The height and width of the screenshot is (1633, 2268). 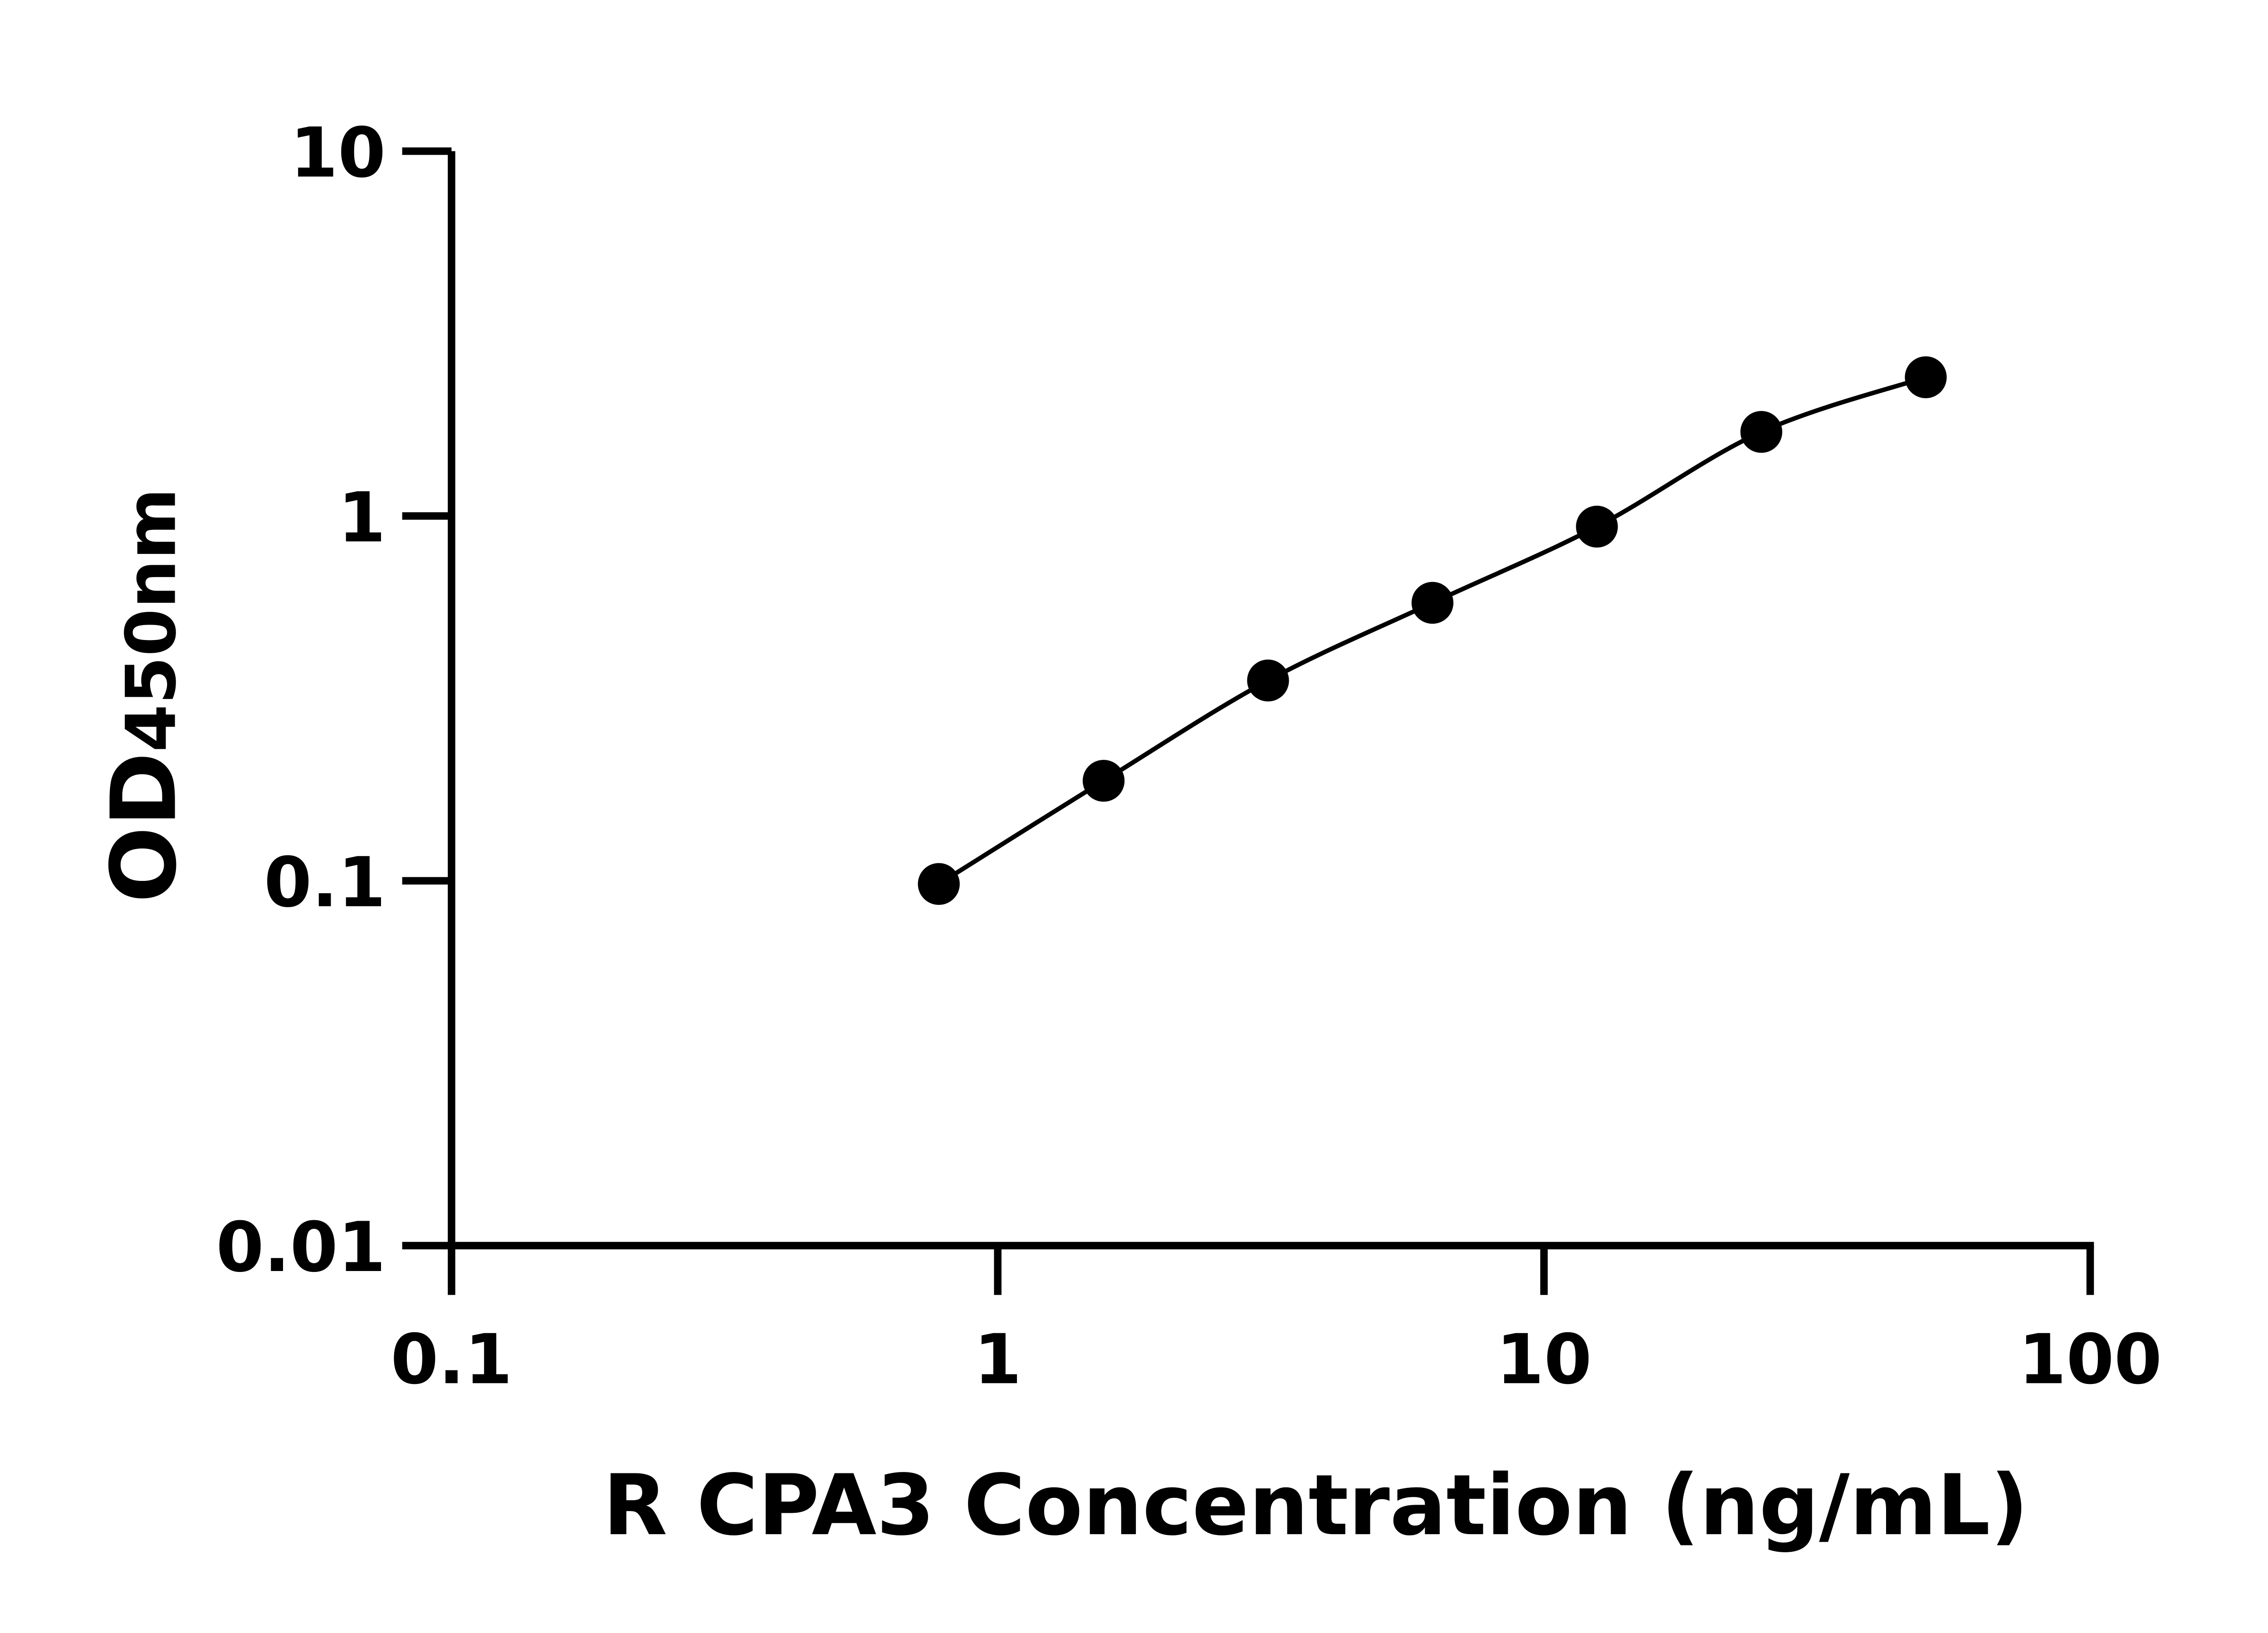 I want to click on x-tick-label: 1, so click(x=998, y=1359).